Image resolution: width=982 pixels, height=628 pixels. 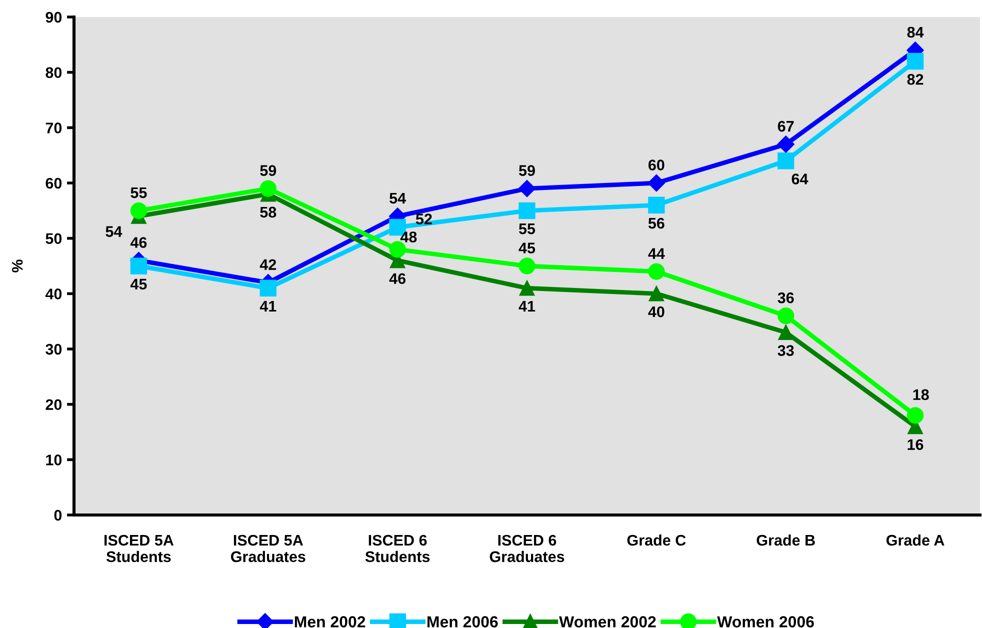 I want to click on data-label: 48, so click(x=408, y=237).